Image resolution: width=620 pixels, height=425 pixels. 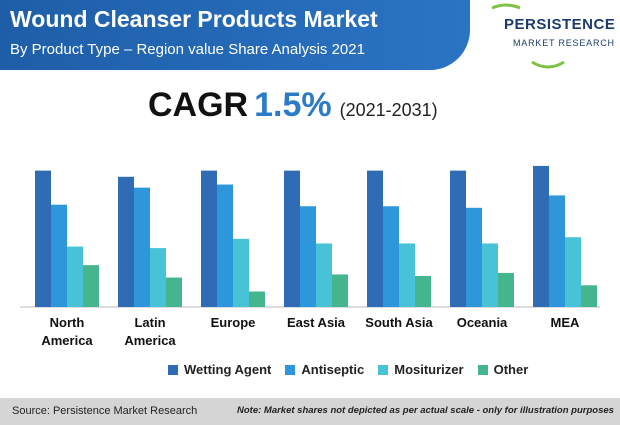 I want to click on category-label: Latin, so click(x=149, y=322).